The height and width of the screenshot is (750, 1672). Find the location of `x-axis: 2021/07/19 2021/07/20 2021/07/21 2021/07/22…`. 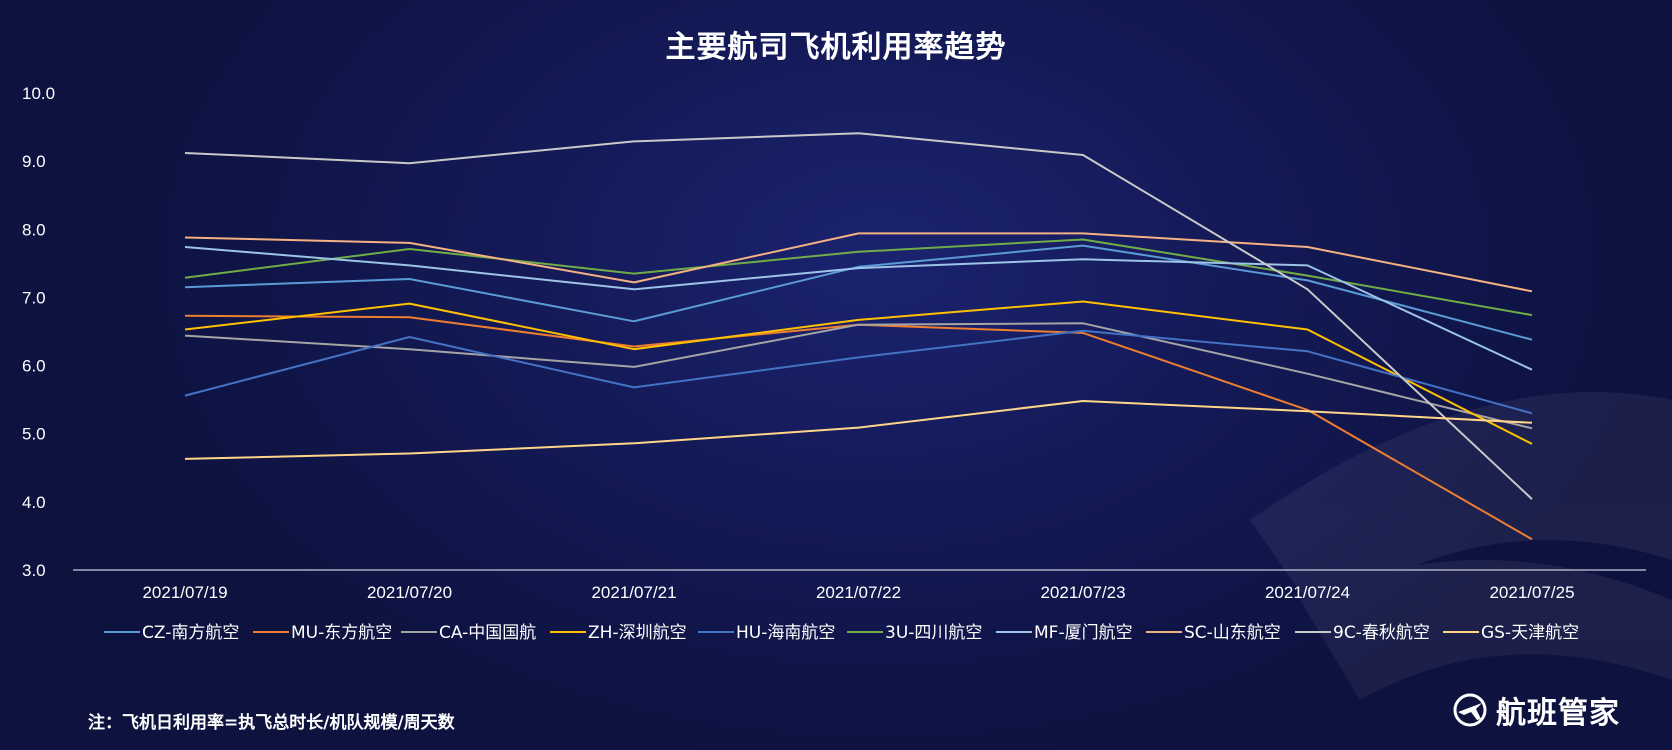

x-axis: 2021/07/19 2021/07/20 2021/07/21 2021/07/22… is located at coordinates (859, 585).